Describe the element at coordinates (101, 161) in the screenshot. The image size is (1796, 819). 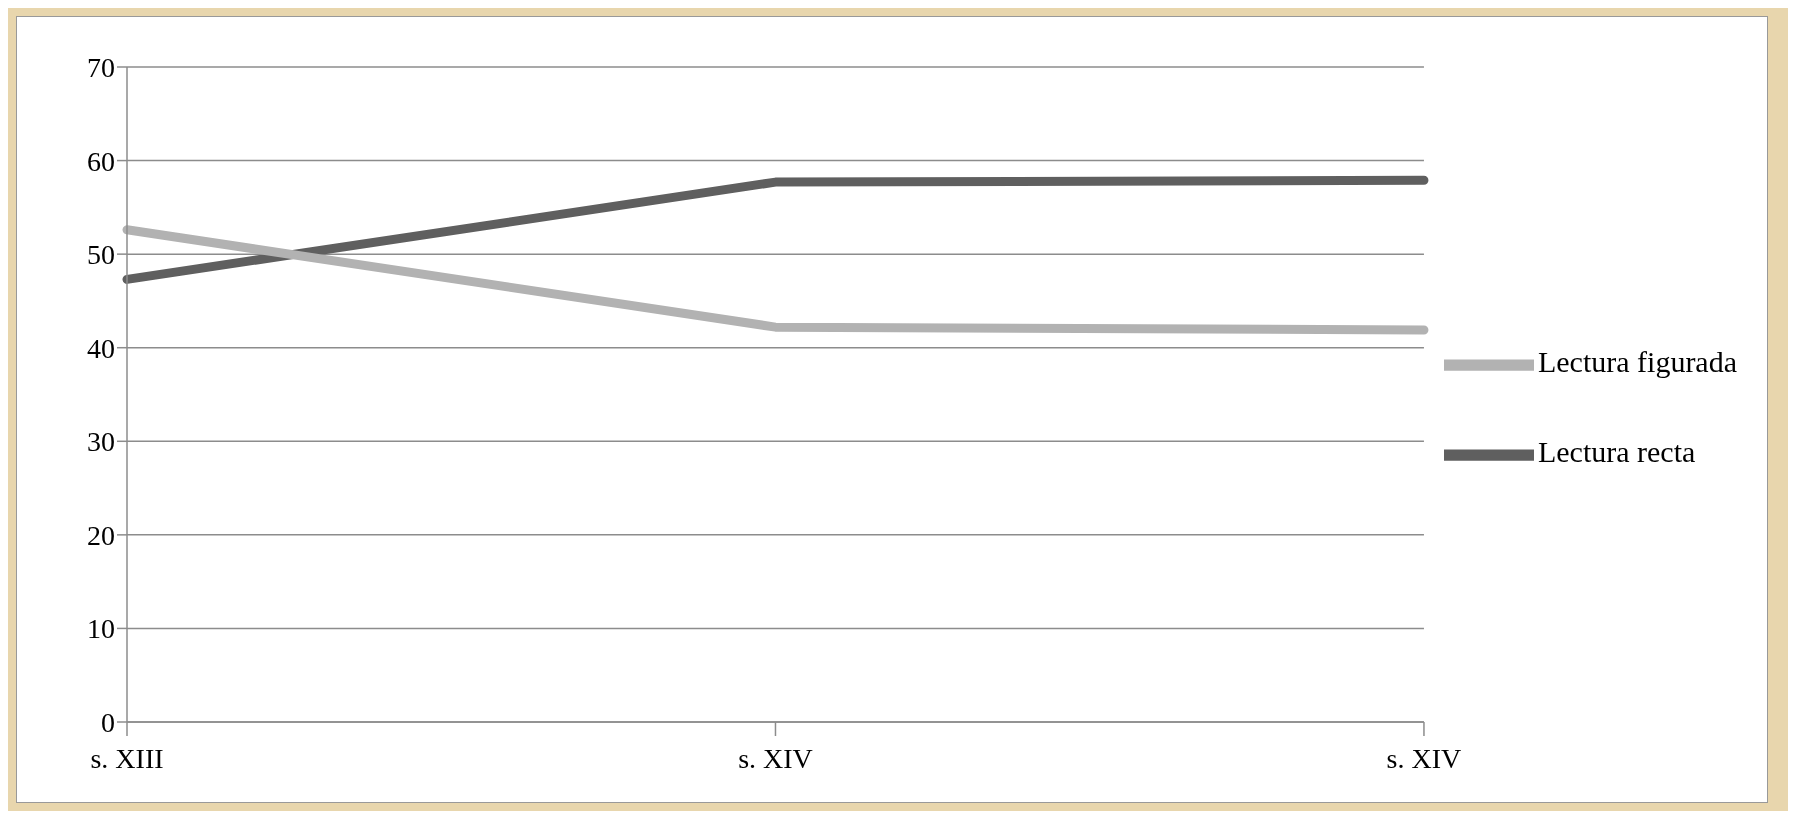
I see `y-tick-label: 60` at that location.